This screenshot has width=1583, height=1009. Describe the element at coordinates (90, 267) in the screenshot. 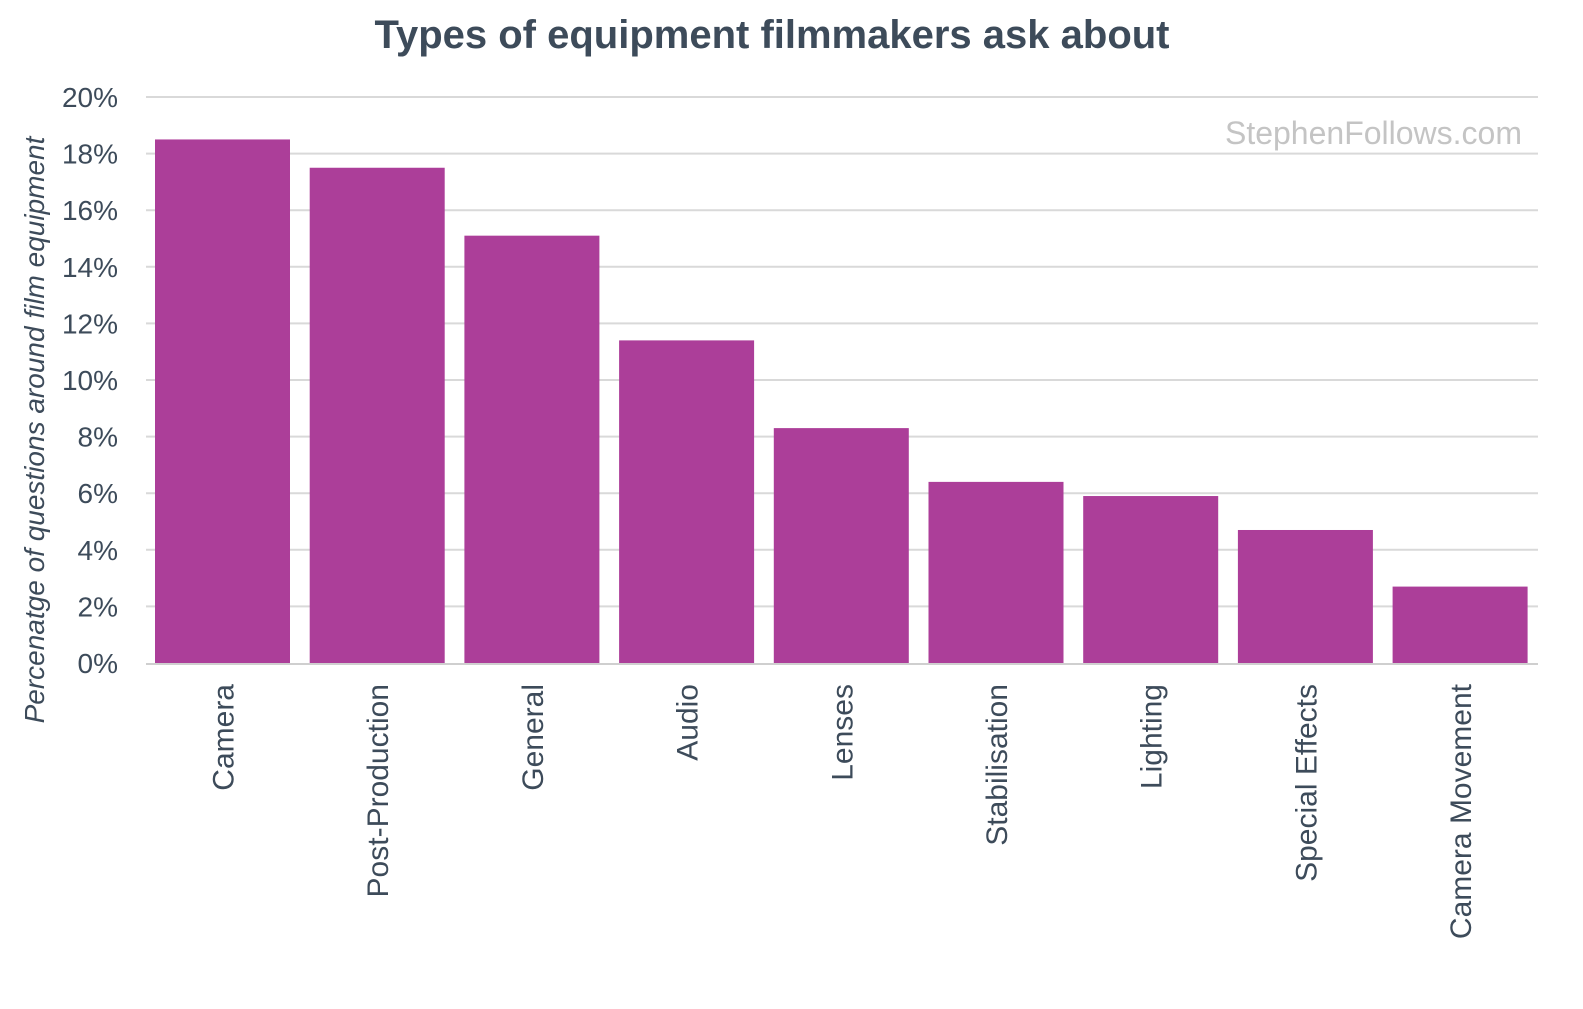

I see `y-tick-label: 14%` at that location.